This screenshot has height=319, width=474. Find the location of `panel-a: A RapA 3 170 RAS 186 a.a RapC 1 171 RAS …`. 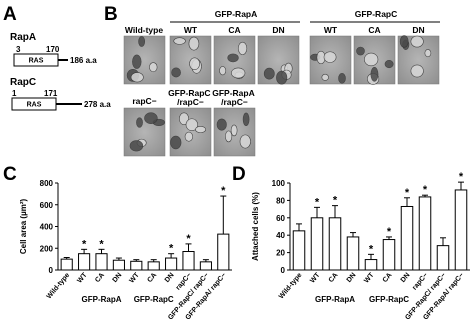

panel-a: A RapA 3 170 RAS 186 a.a RapC 1 171 RAS … is located at coordinates (57, 57).